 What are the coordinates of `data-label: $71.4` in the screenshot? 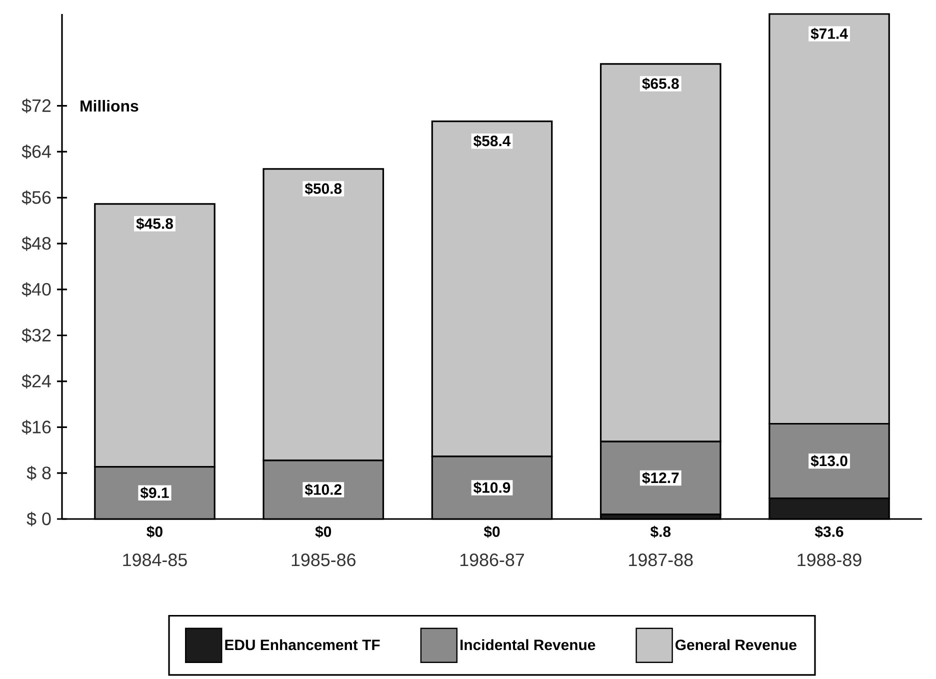 It's located at (829, 34).